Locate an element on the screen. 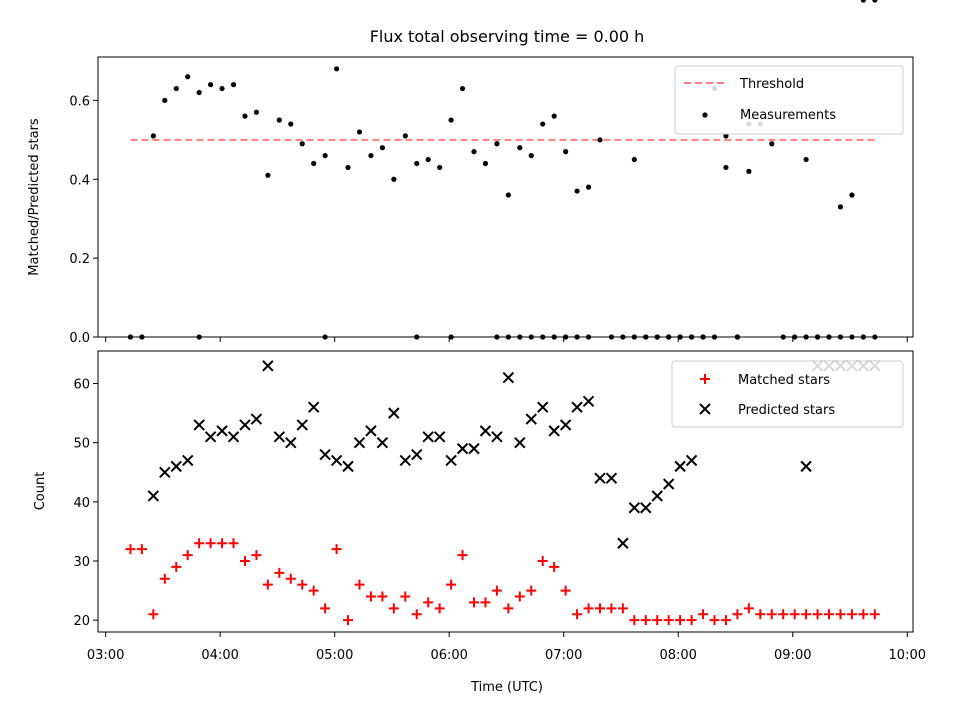 The height and width of the screenshot is (720, 960). legend-predicted-swatch is located at coordinates (705, 409).